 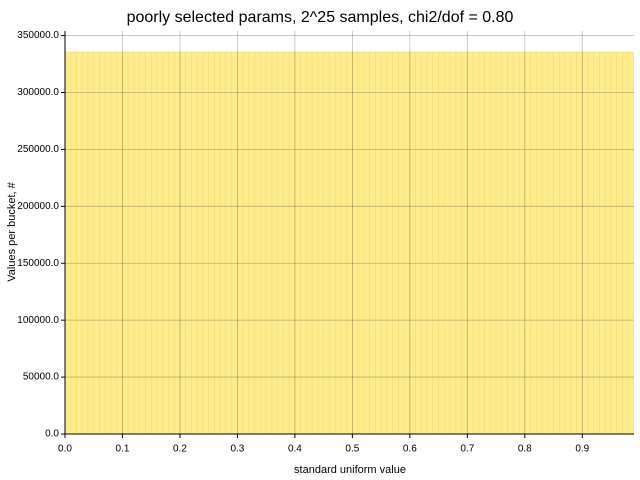 I want to click on x-tick-label: 0.6, so click(x=410, y=449).